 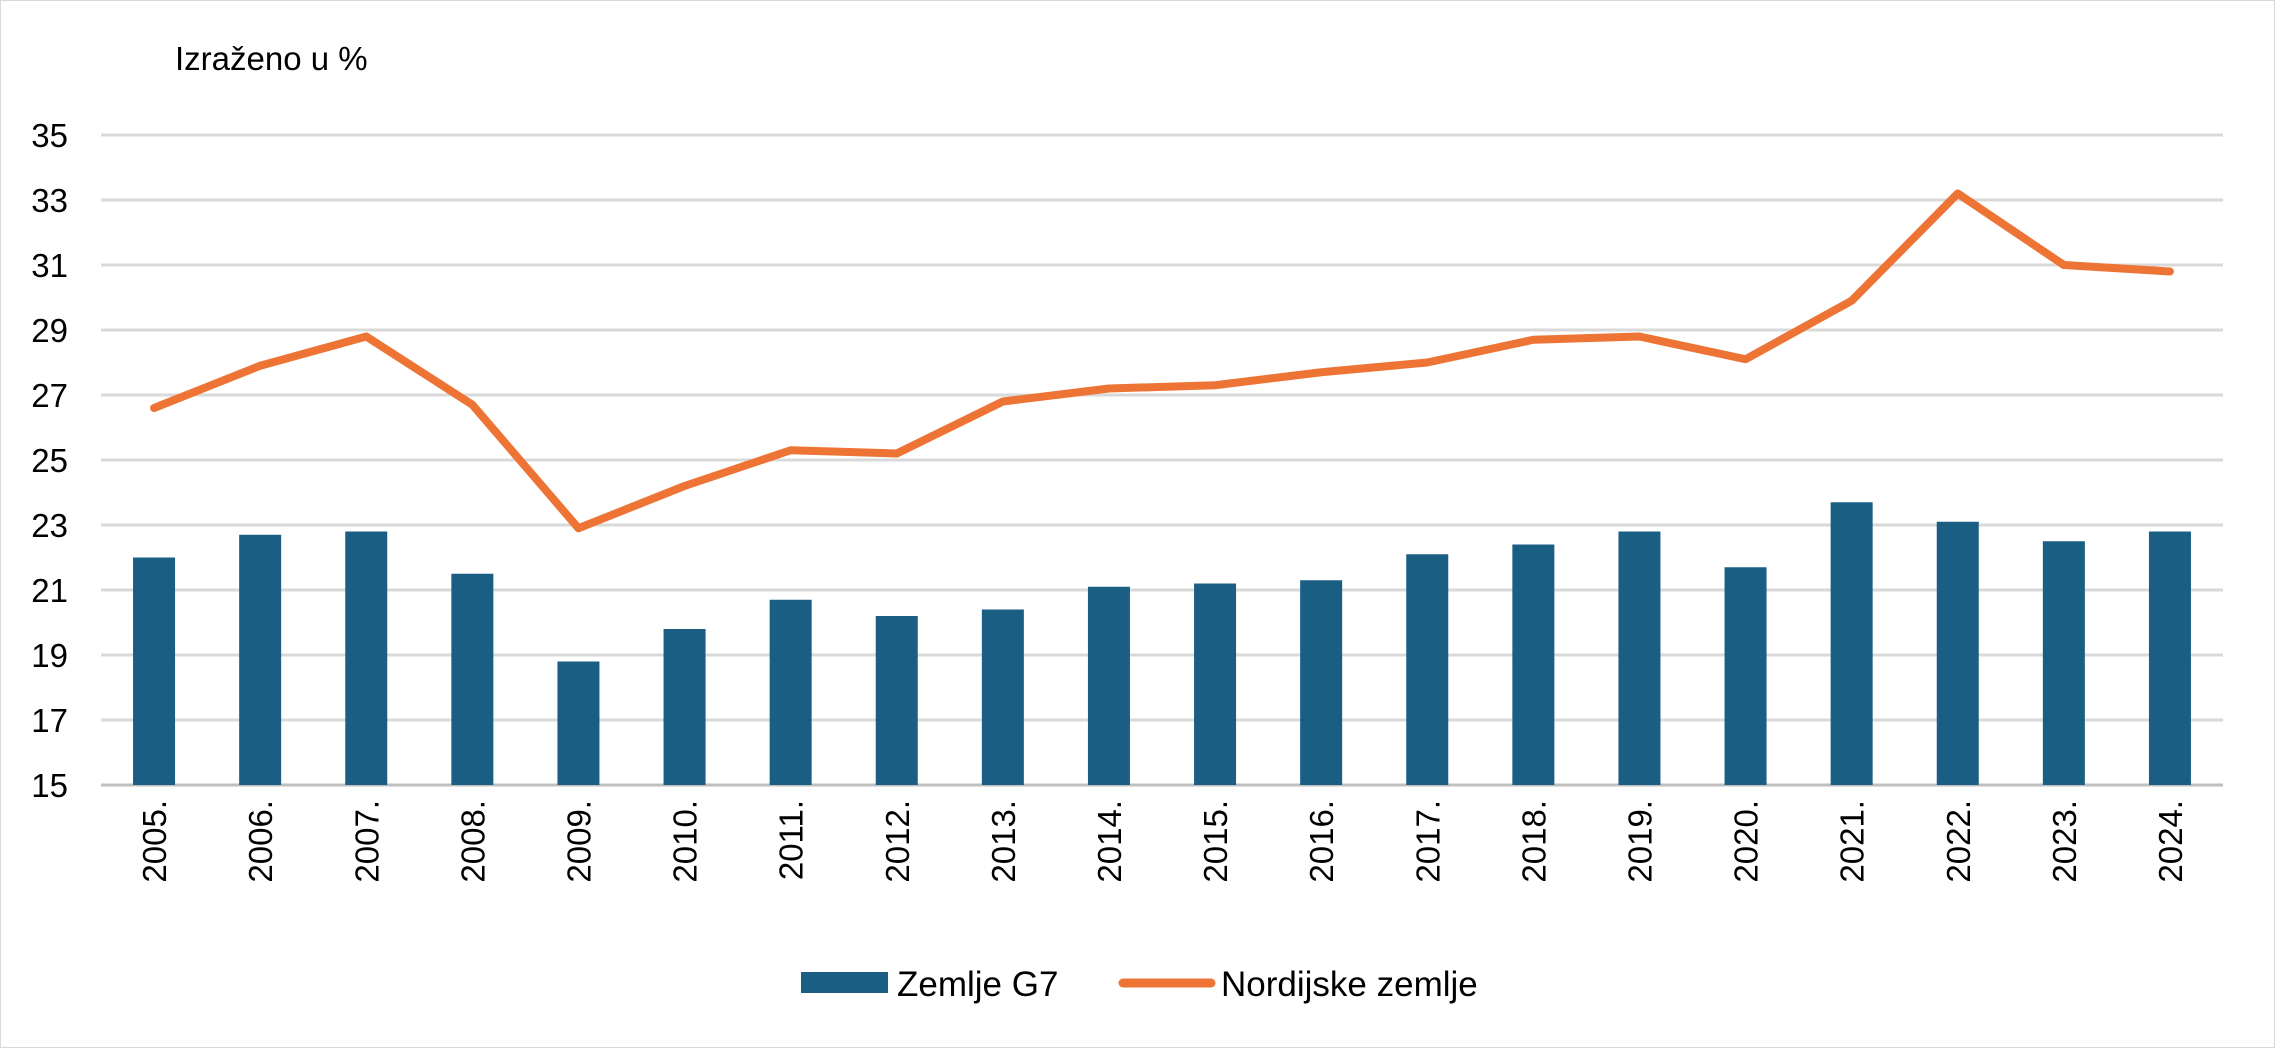 What do you see at coordinates (49, 590) in the screenshot?
I see `y-tick-label: 21` at bounding box center [49, 590].